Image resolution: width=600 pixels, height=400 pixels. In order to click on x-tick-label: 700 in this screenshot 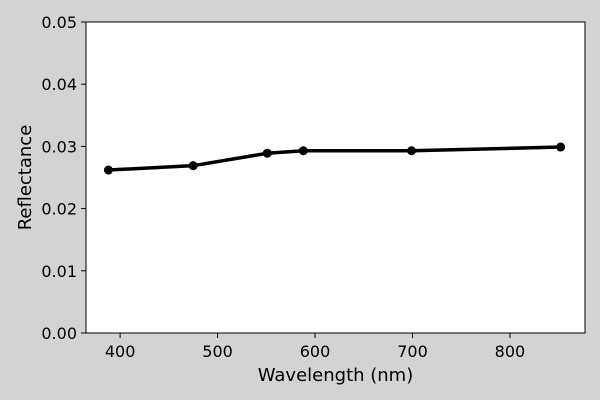, I will do `click(412, 351)`.